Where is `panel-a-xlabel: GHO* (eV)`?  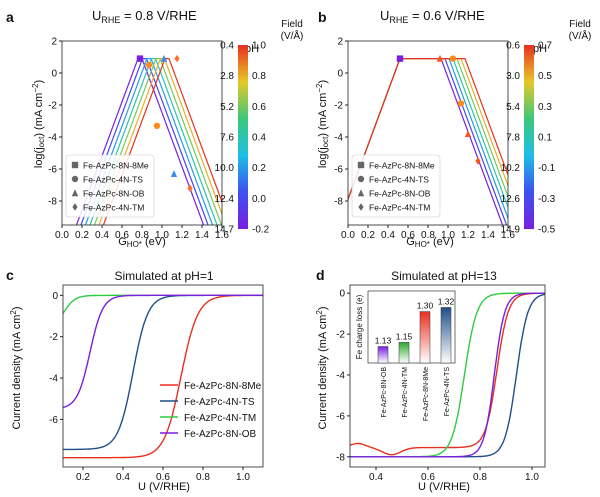 panel-a-xlabel: GHO* (eV) is located at coordinates (142, 242).